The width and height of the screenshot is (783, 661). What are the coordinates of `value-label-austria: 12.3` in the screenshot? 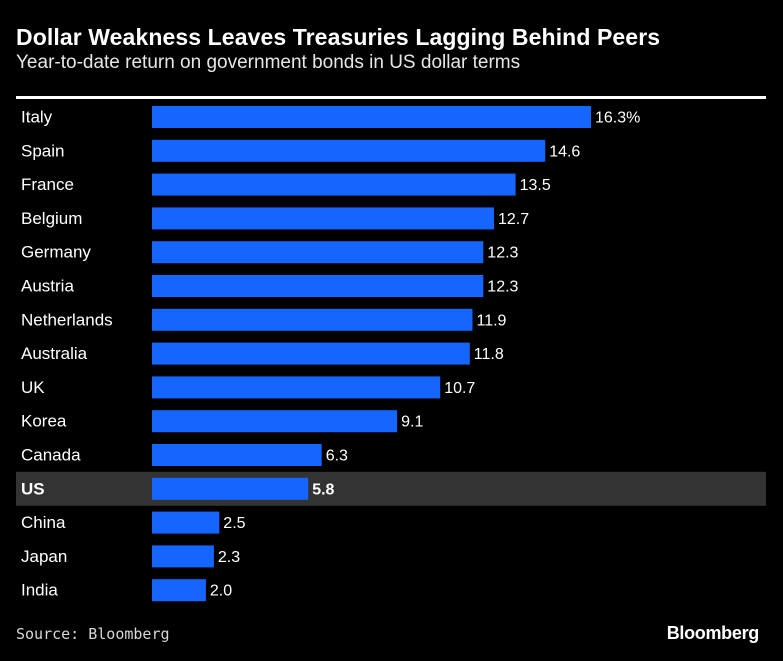 It's located at (502, 287).